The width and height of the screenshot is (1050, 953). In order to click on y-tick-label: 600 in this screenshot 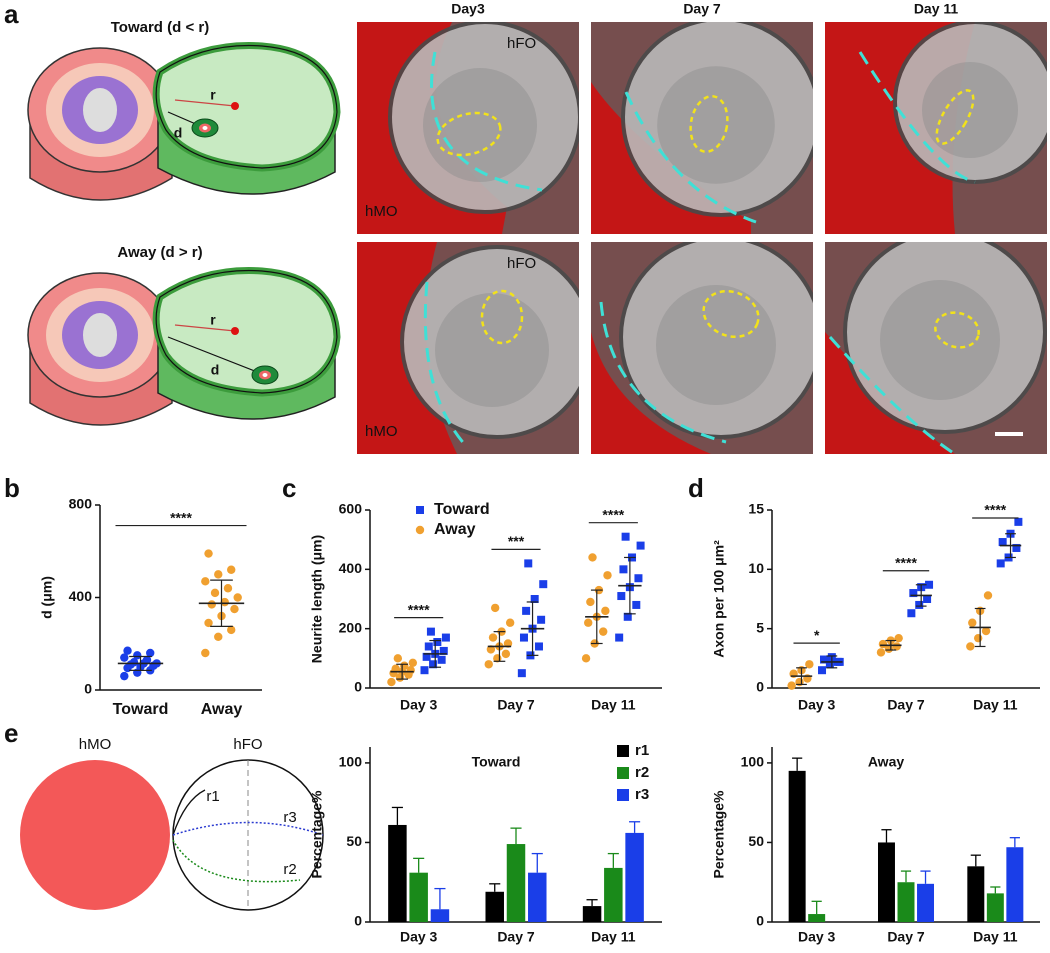, I will do `click(351, 509)`.